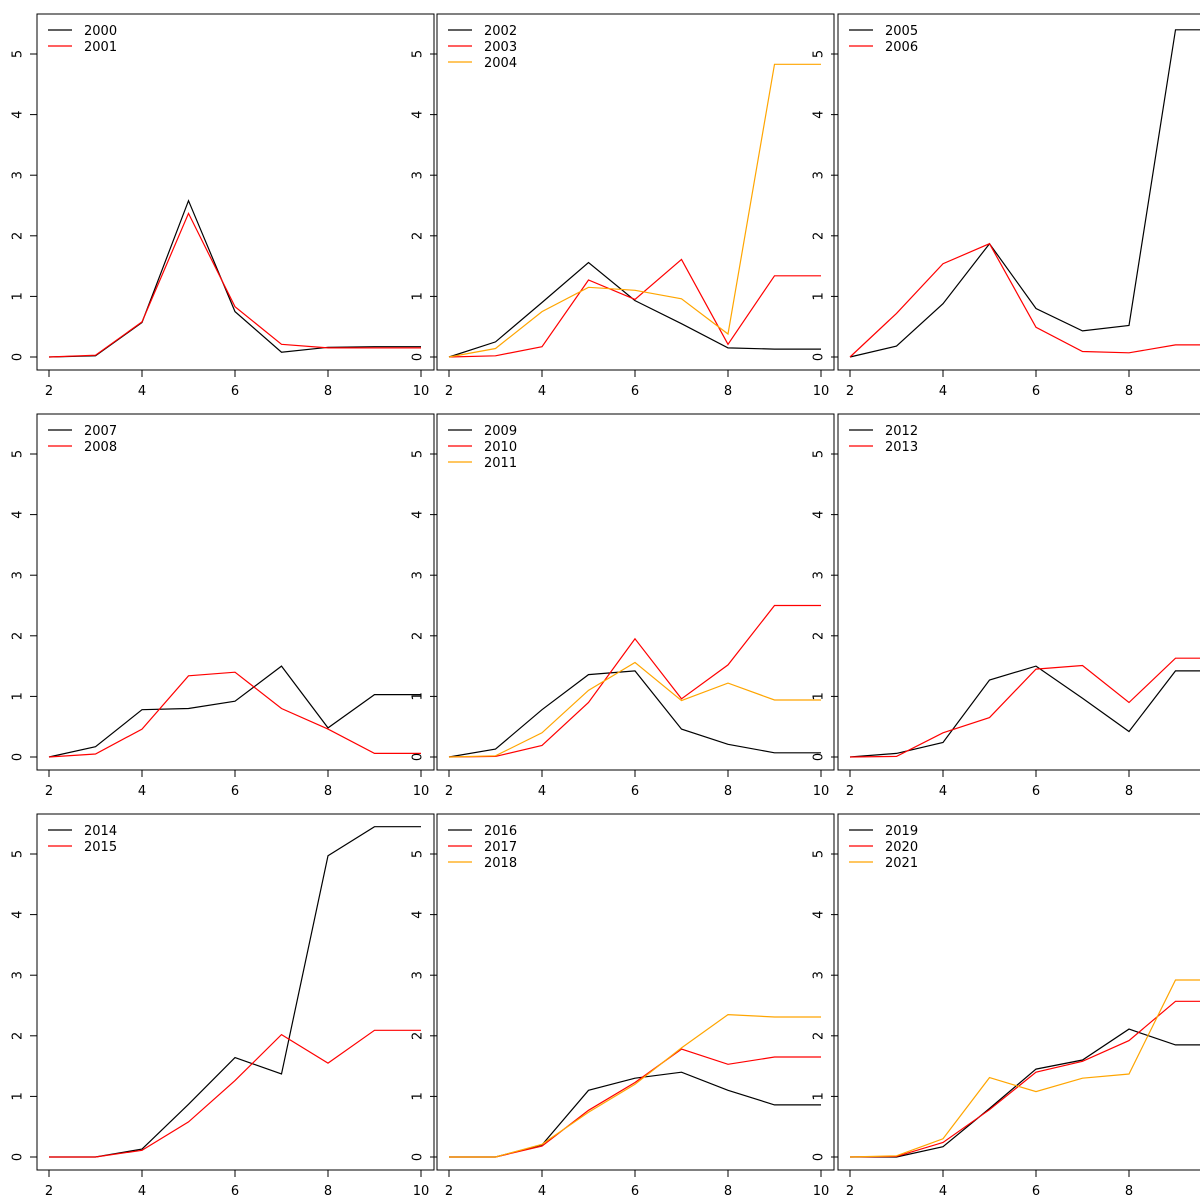 Image resolution: width=1200 pixels, height=1200 pixels. I want to click on series-line-2000, so click(234, 278).